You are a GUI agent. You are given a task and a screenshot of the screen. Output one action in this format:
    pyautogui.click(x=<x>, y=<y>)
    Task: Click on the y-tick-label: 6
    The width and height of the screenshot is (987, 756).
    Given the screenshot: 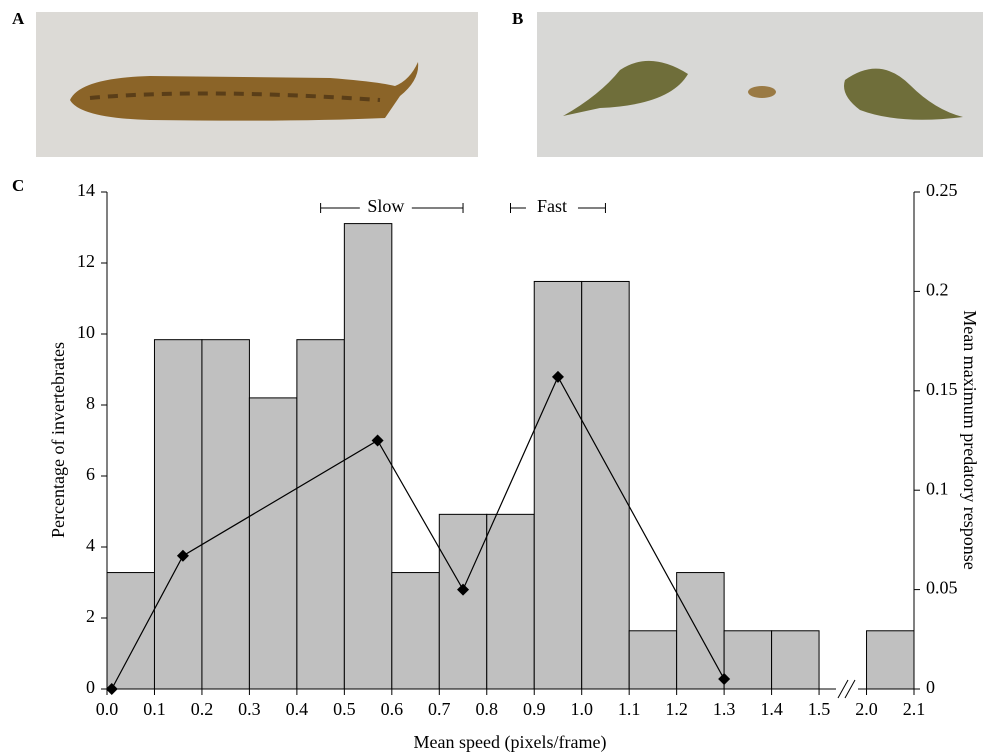 What is the action you would take?
    pyautogui.click(x=90, y=474)
    